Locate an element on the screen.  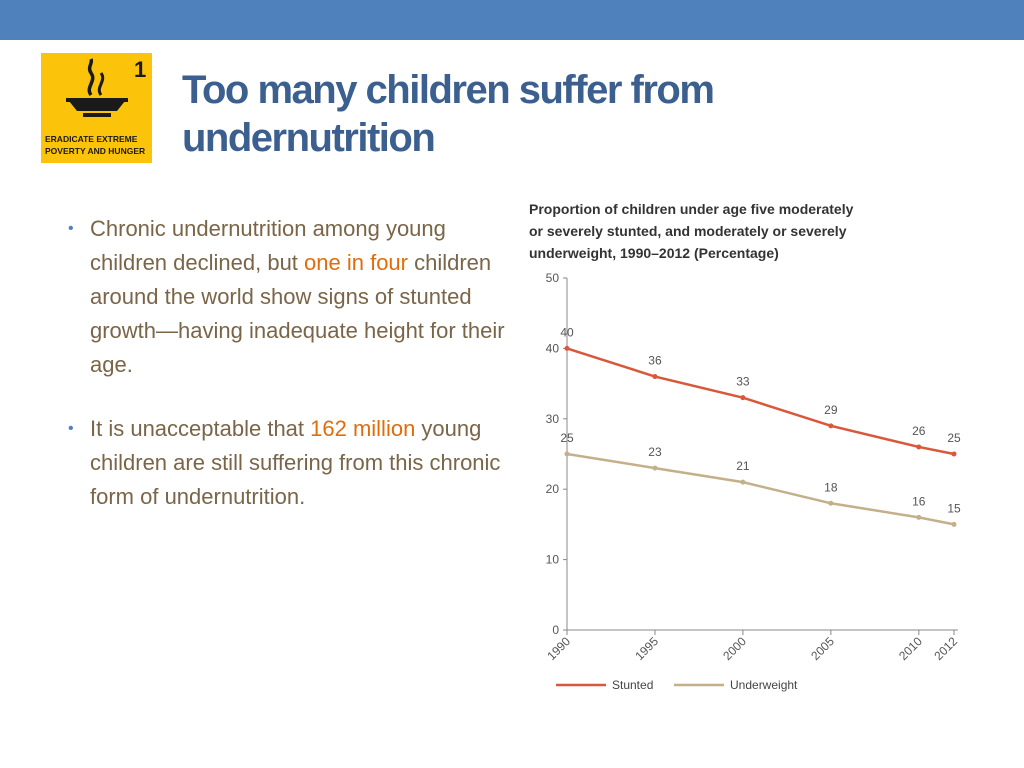
y-tick-label: 20 is located at coordinates (553, 489).